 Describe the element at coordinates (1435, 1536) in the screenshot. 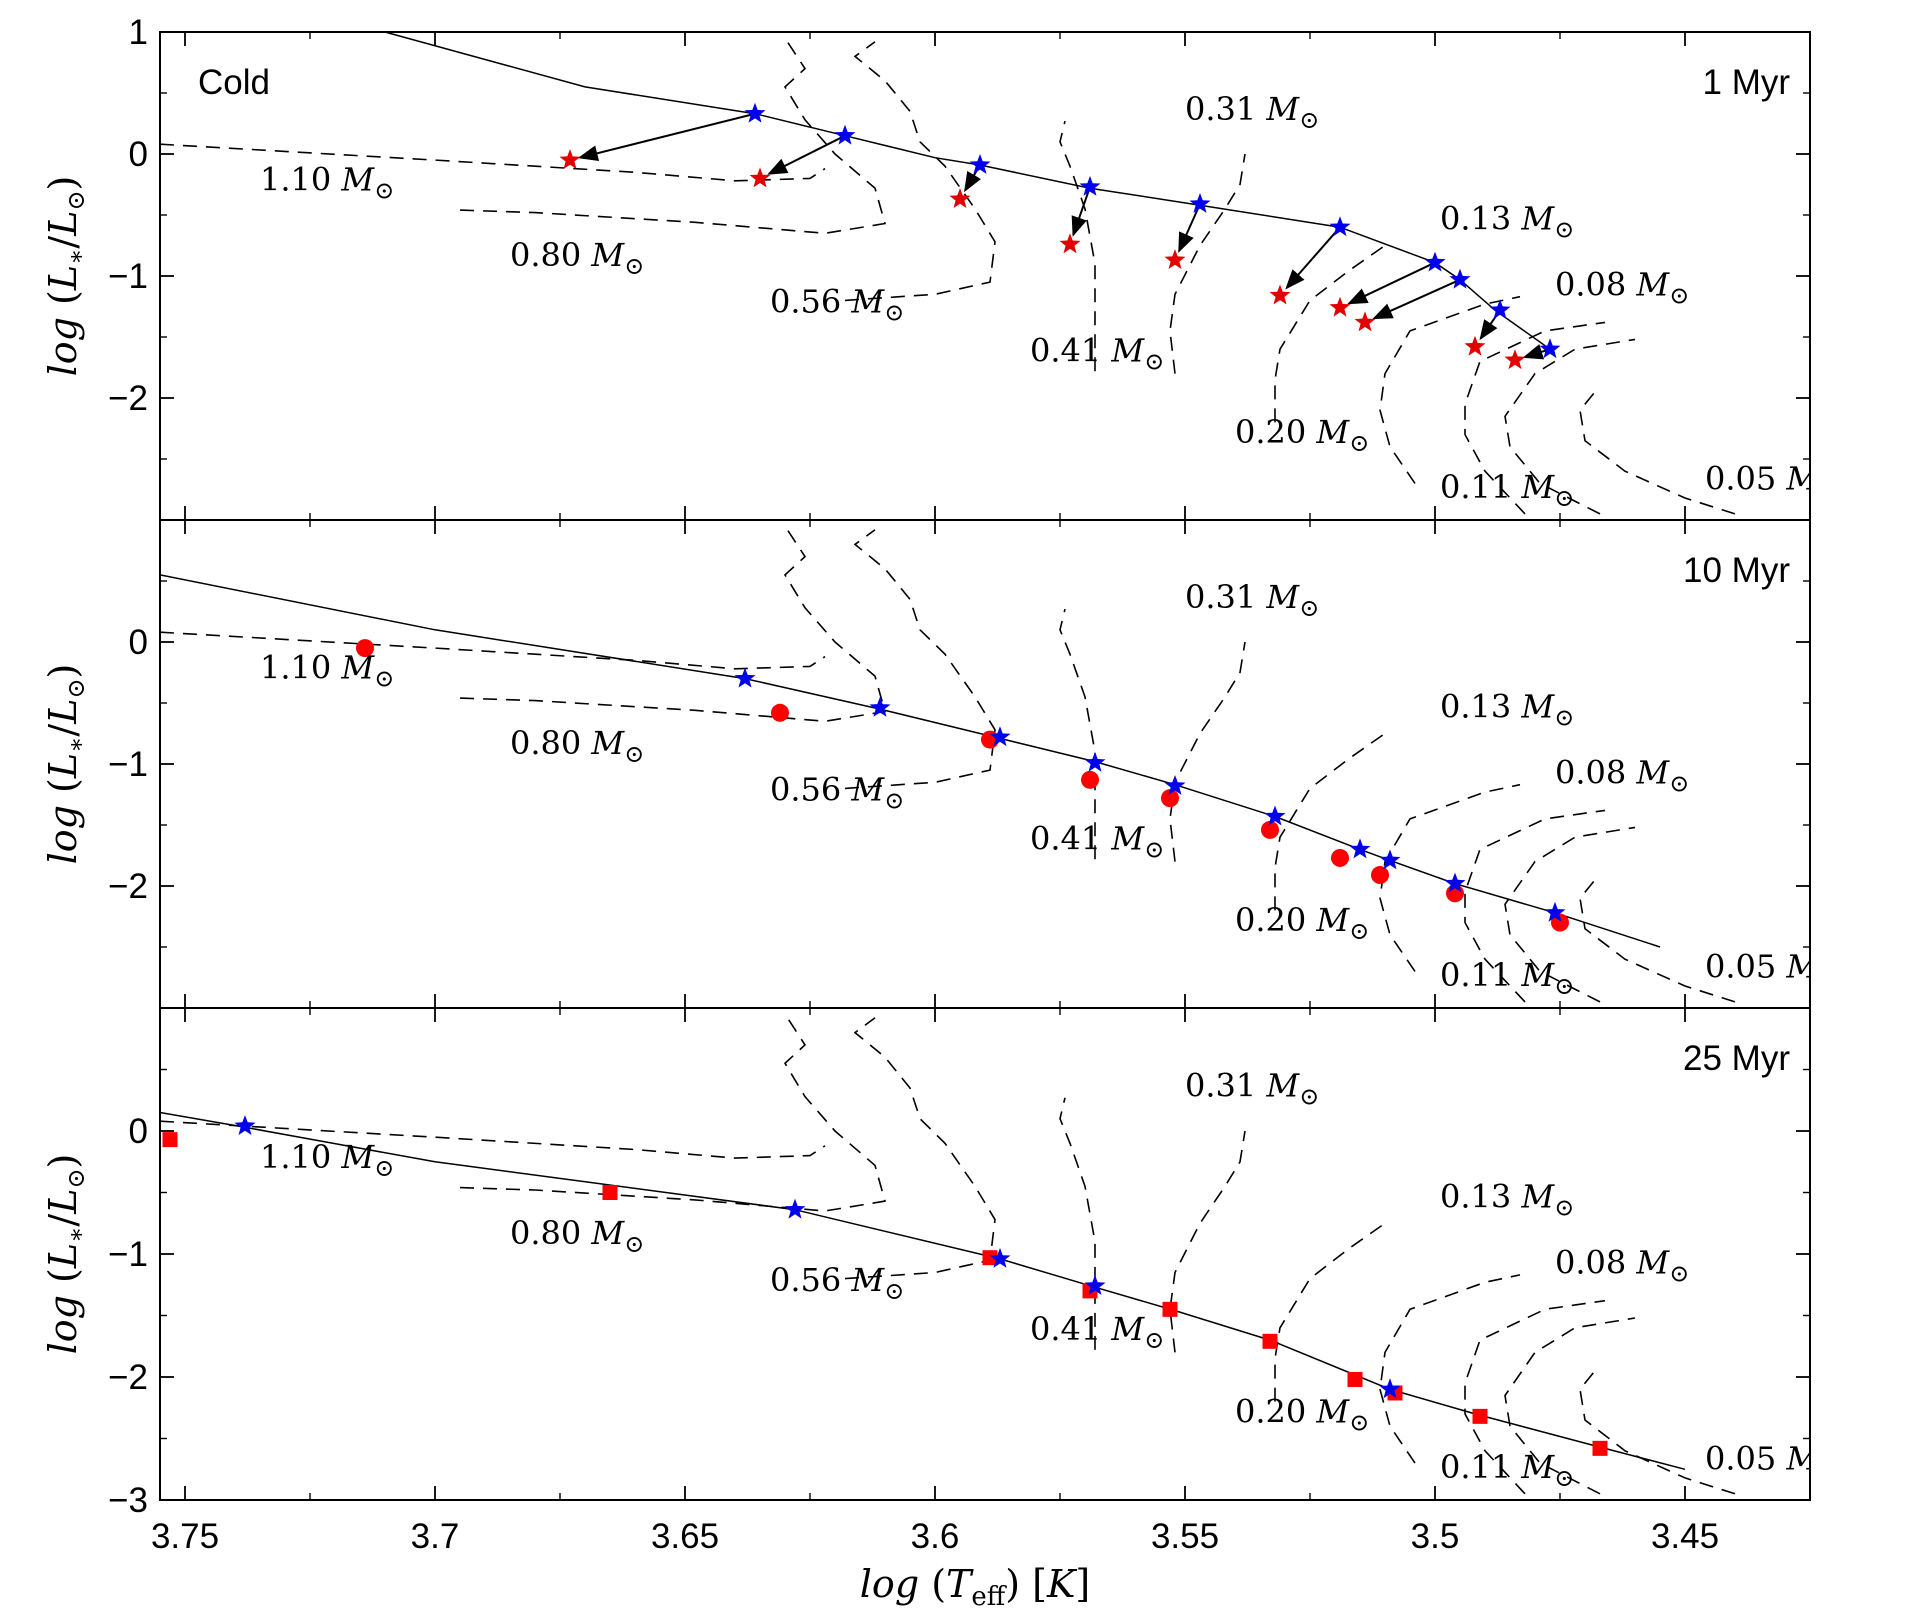

I see `x-tick-label: 3.5` at that location.